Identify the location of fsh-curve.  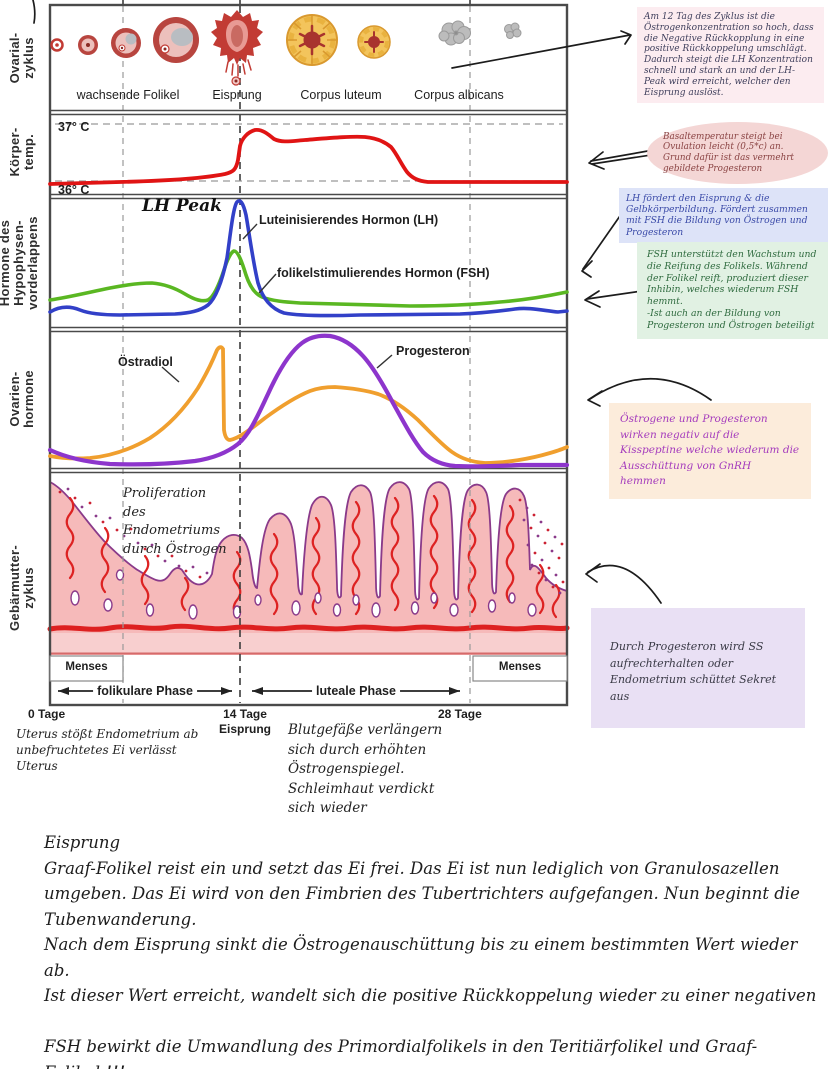
(308, 278).